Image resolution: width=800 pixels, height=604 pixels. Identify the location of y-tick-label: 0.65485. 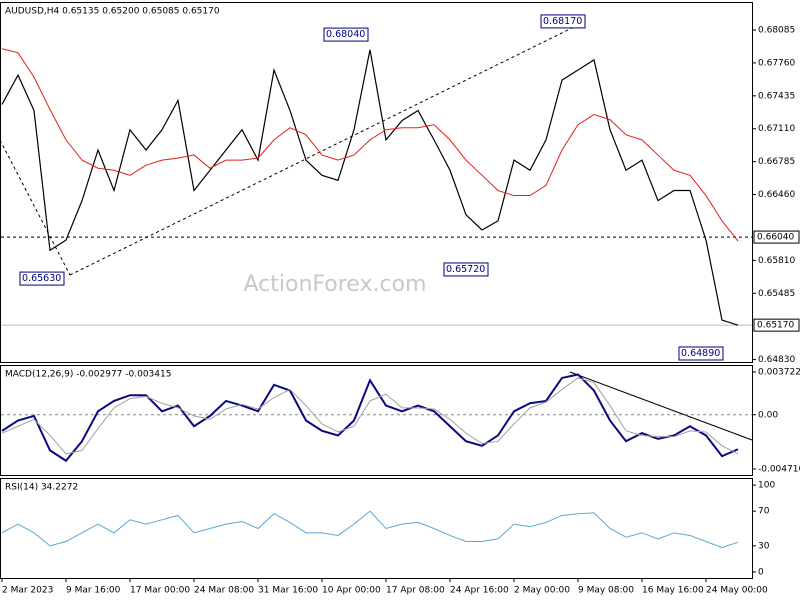
(776, 294).